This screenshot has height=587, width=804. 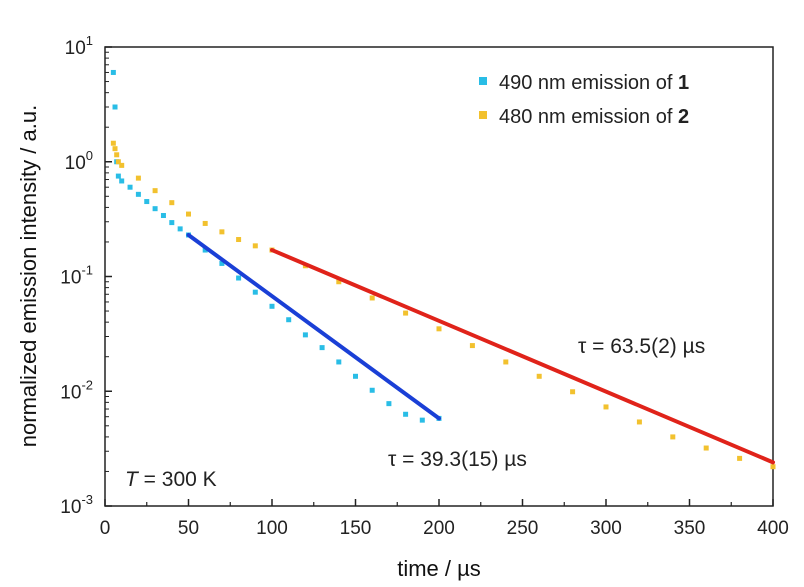 I want to click on y-tick-label: 10⁻³, so click(x=76, y=505).